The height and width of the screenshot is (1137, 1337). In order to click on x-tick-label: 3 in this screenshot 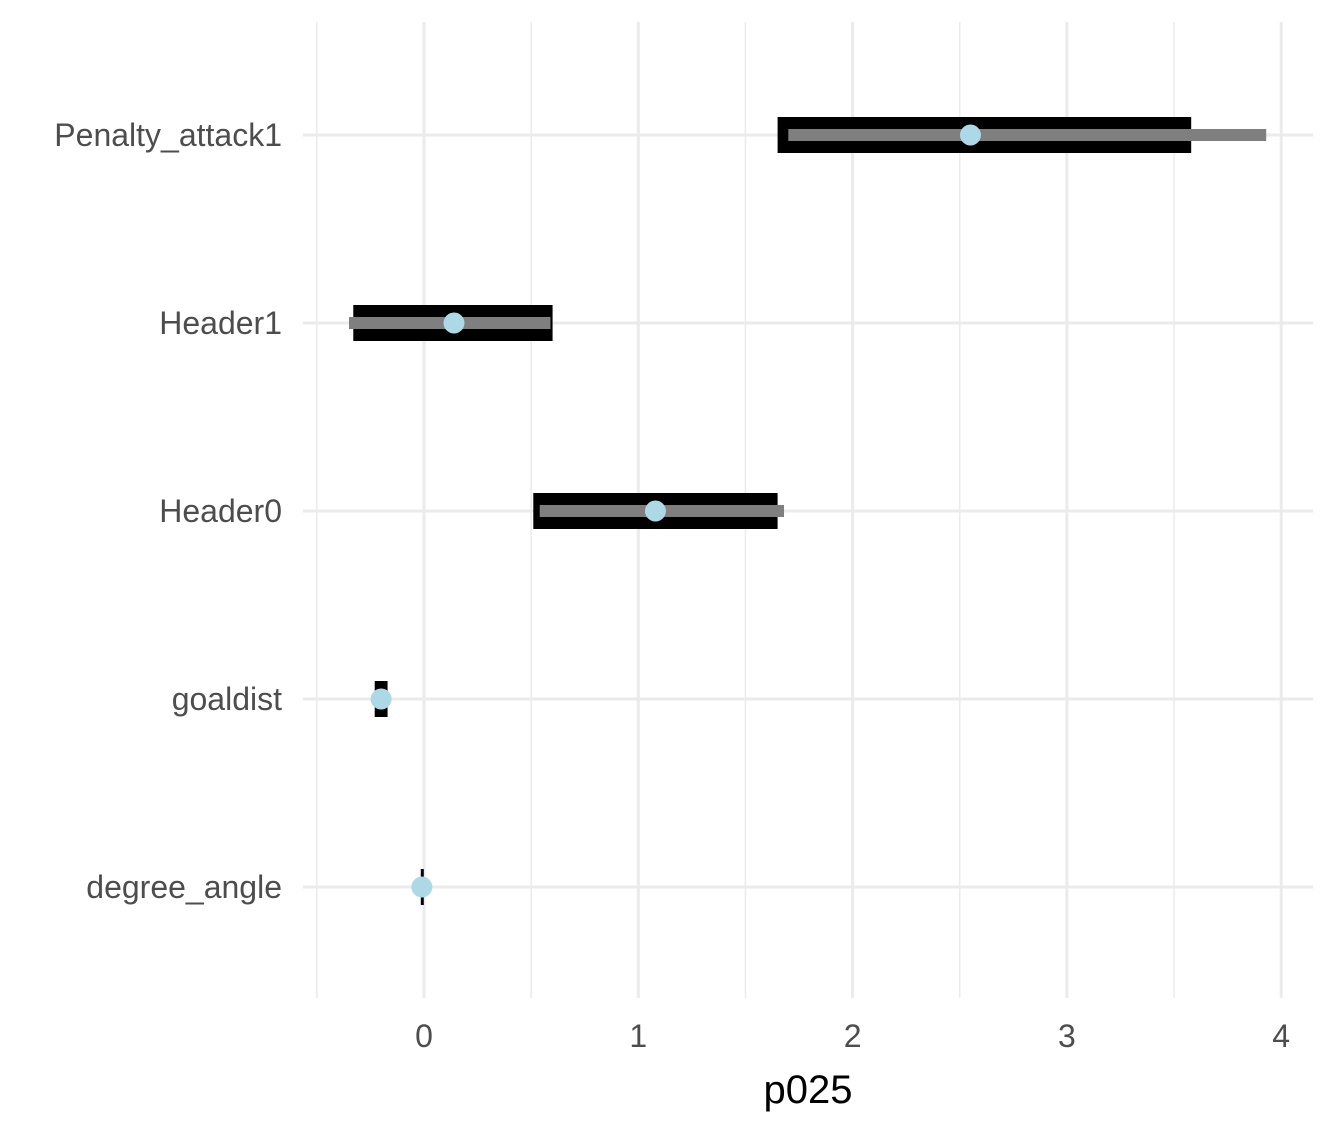, I will do `click(1067, 1036)`.